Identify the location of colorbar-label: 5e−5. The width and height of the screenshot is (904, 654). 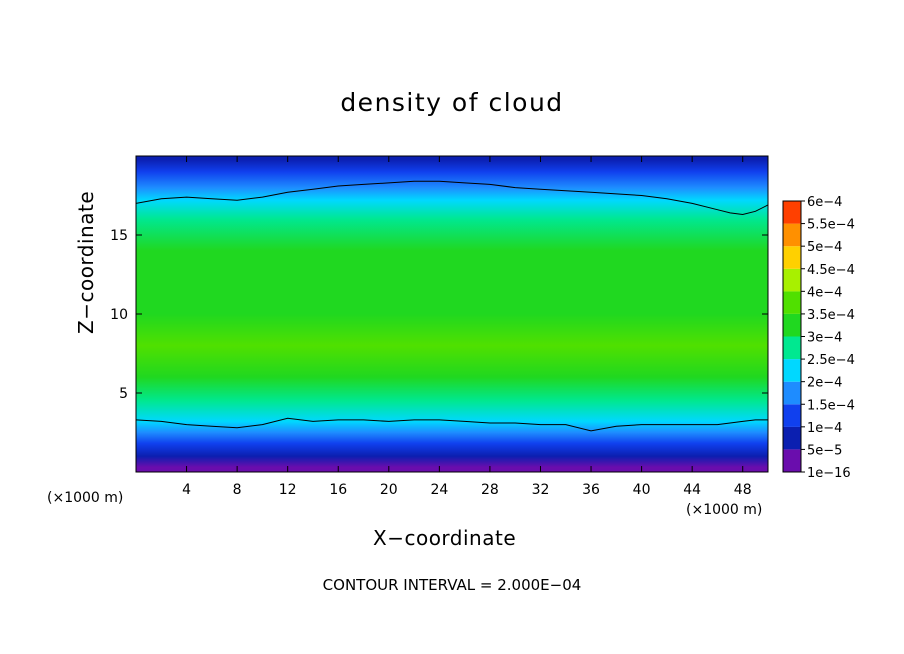
(824, 450).